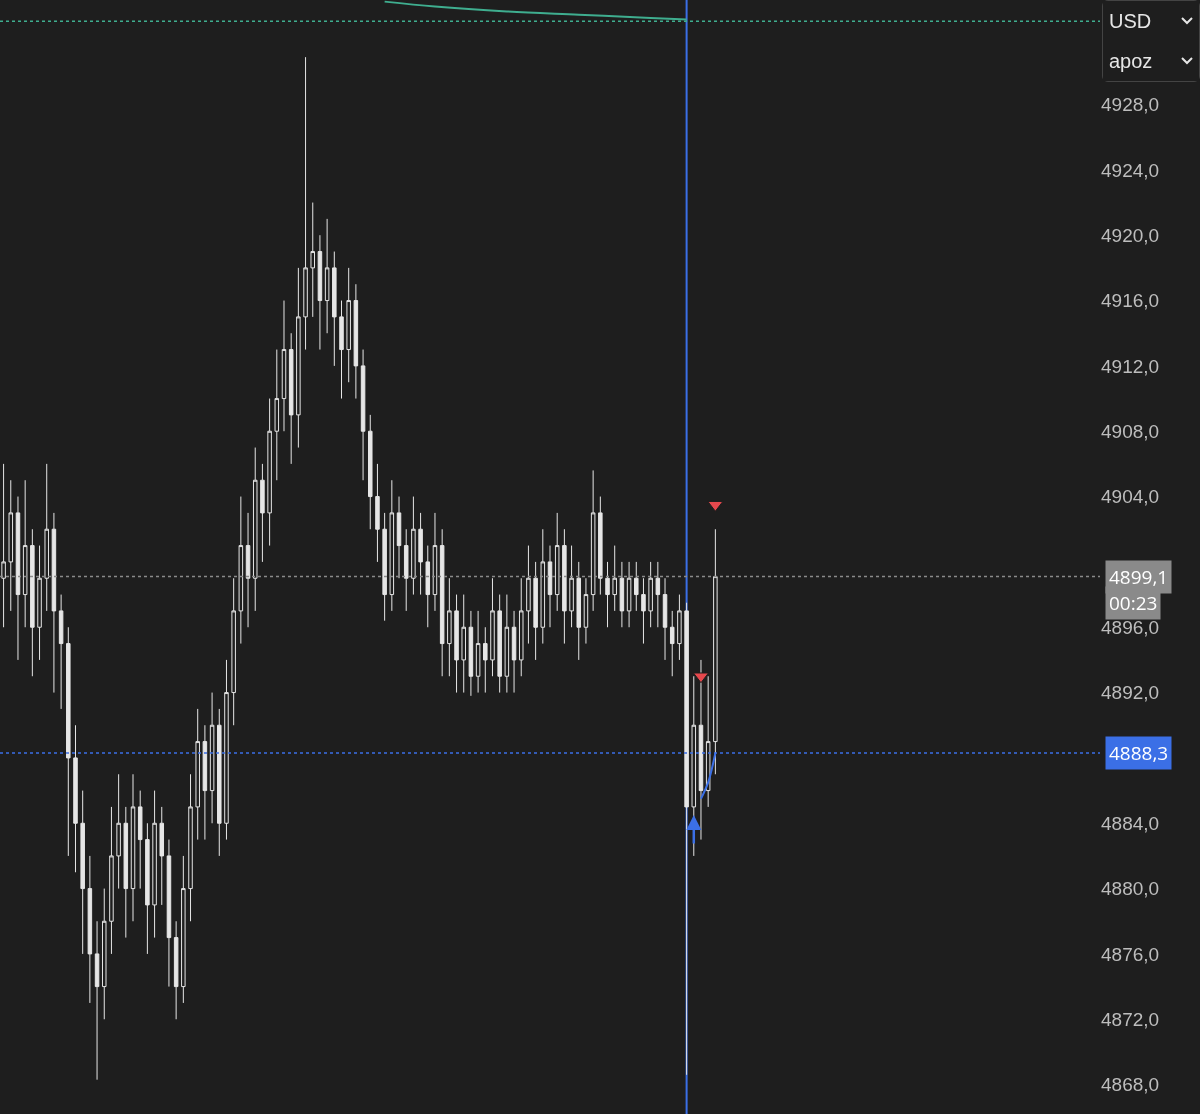 This screenshot has height=1114, width=1200. I want to click on y-tick-label: 4876,0, so click(1130, 954).